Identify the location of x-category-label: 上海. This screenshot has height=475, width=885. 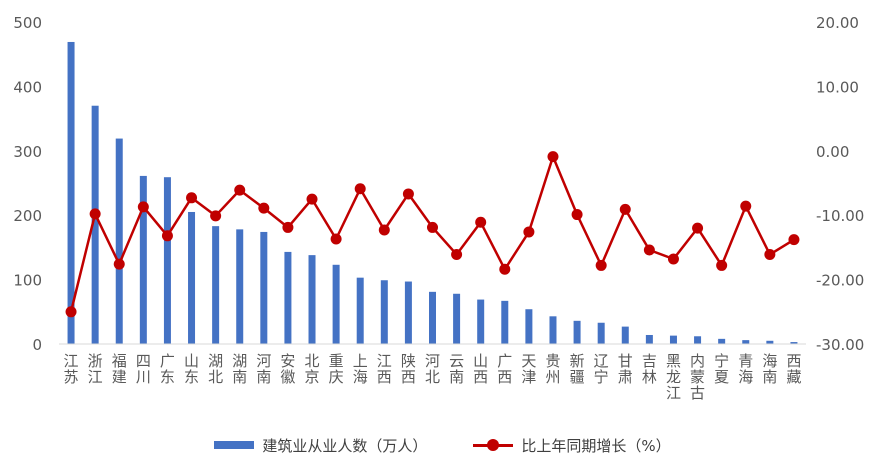
(360, 369).